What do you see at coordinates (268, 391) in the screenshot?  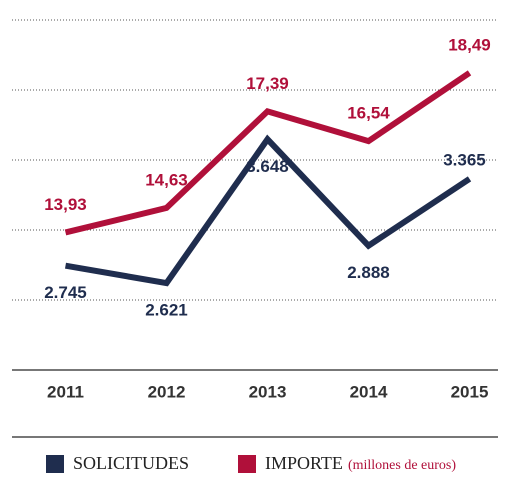 I see `x-tick-label: 2013` at bounding box center [268, 391].